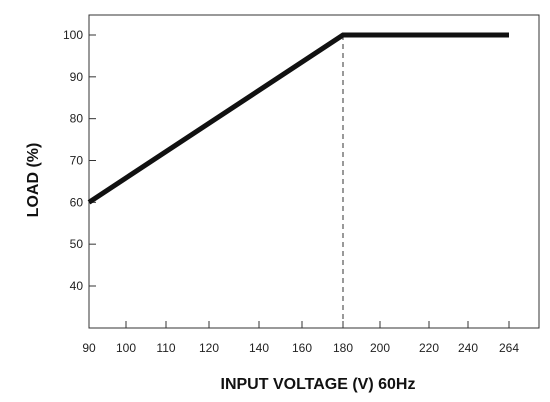  Describe the element at coordinates (209, 348) in the screenshot. I see `x-tick-label: 120` at that location.